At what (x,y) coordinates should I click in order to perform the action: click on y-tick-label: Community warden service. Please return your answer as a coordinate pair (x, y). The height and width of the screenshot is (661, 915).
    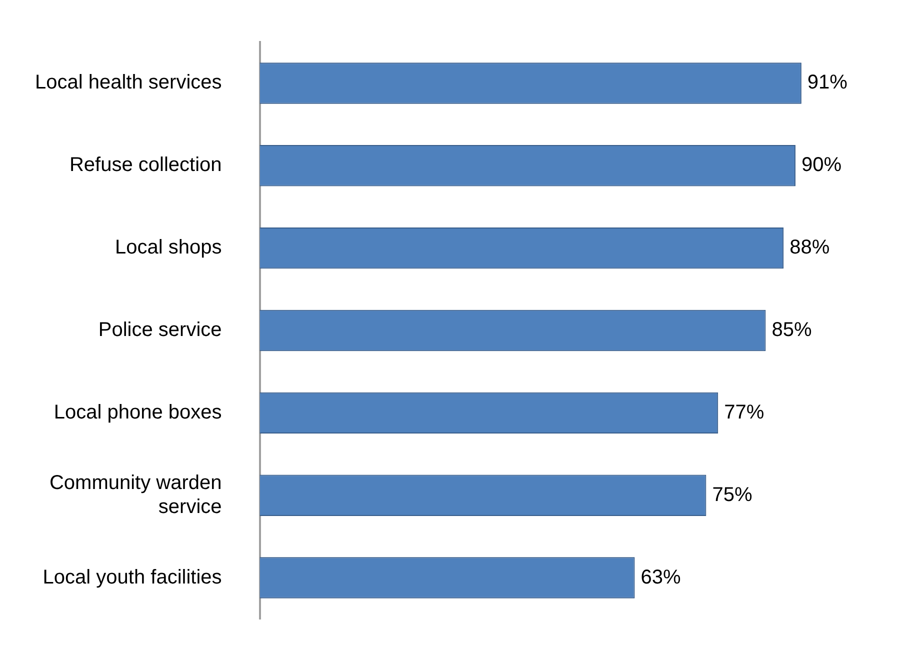
    Looking at the image, I should click on (135, 495).